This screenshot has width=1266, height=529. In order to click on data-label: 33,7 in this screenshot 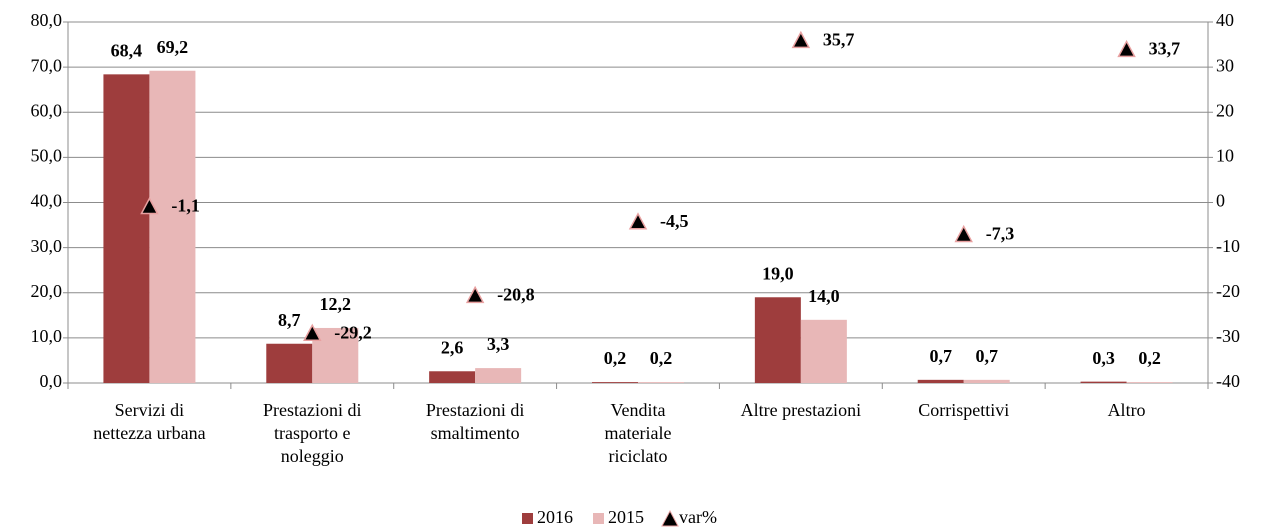, I will do `click(1165, 49)`.